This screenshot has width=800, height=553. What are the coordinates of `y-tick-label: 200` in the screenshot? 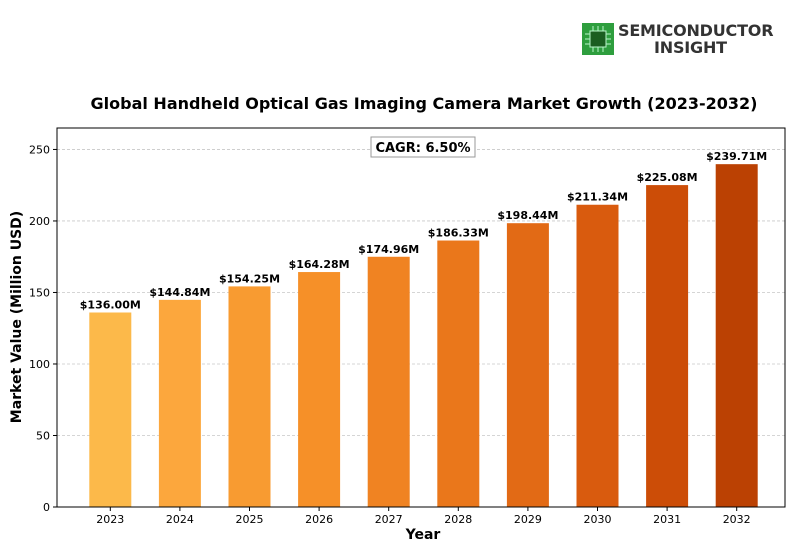 It's located at (39, 221).